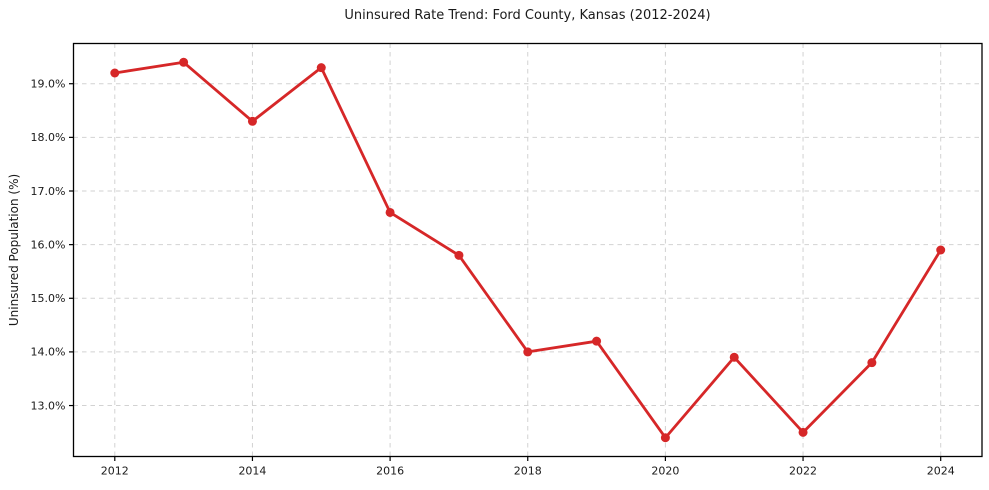 This screenshot has width=989, height=490. I want to click on y-tick-label: 19.0%, so click(48, 84).